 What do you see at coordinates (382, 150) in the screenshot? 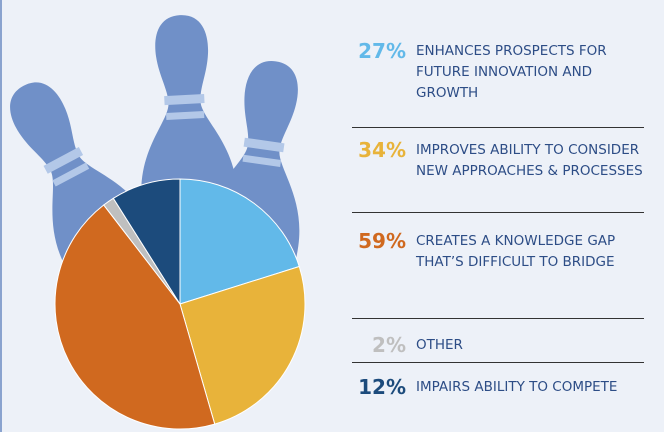
I see `percent-label: 34%` at bounding box center [382, 150].